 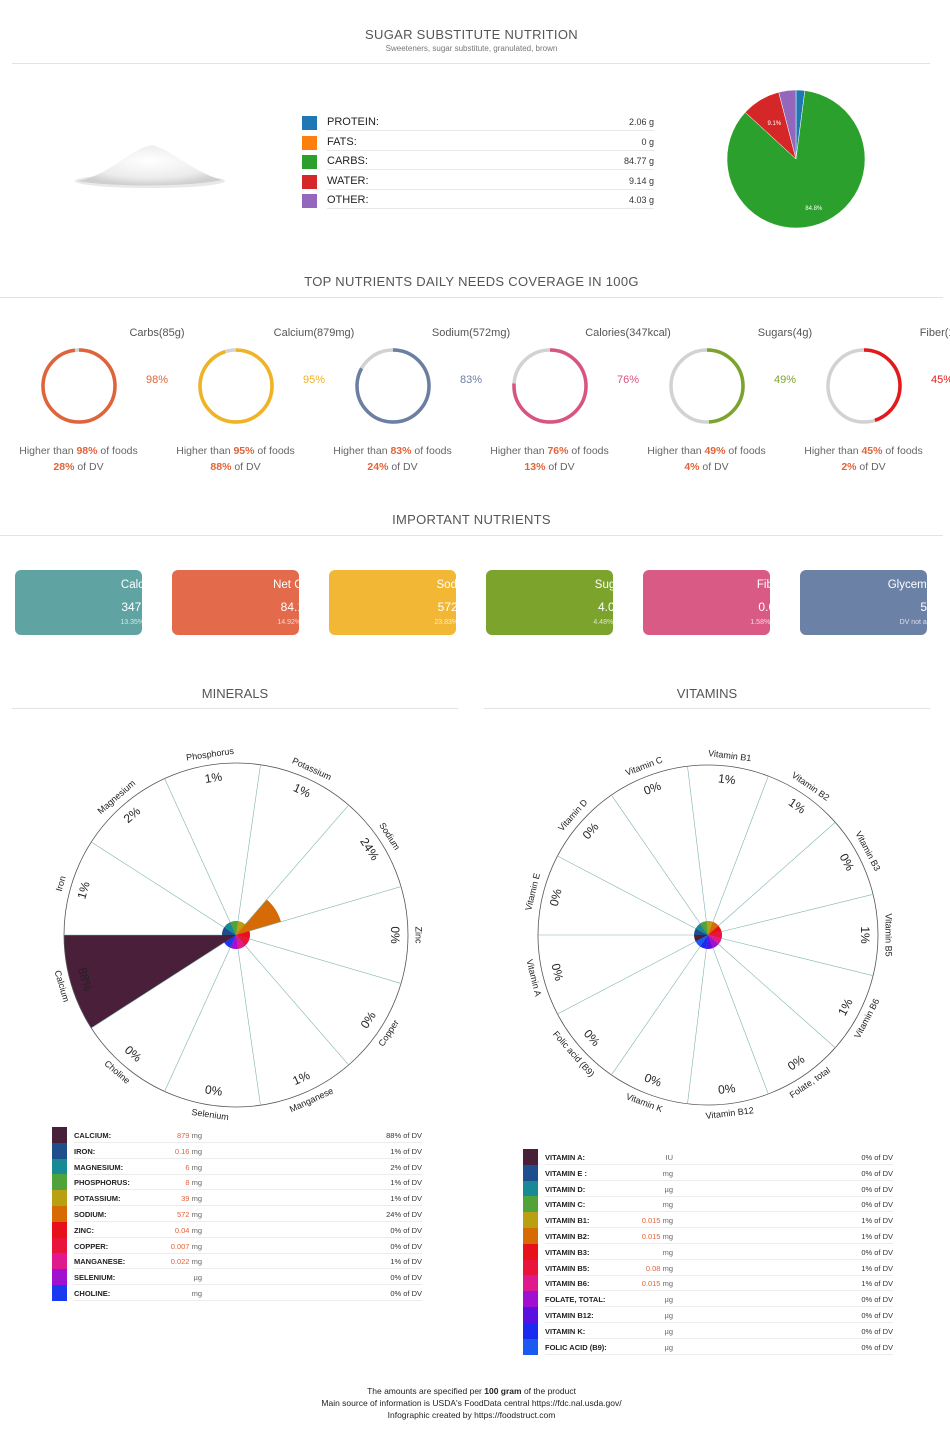 What do you see at coordinates (471, 34) in the screenshot?
I see `page-title: SUGAR SUBSTITUTE NUTRITION` at bounding box center [471, 34].